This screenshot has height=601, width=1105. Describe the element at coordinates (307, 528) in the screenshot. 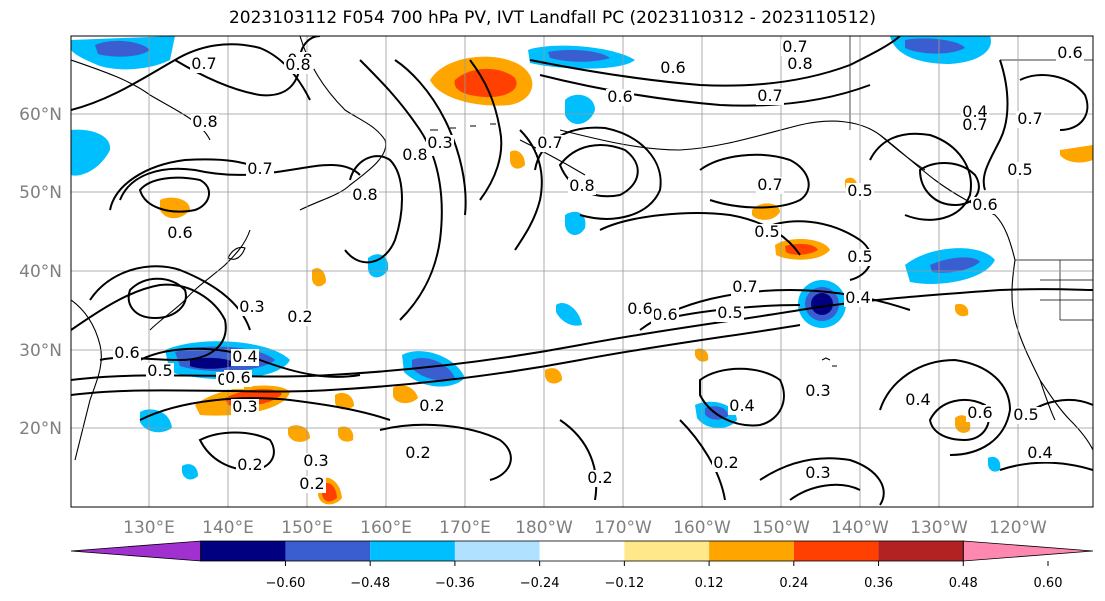

I see `longitude-label: 150°E` at that location.